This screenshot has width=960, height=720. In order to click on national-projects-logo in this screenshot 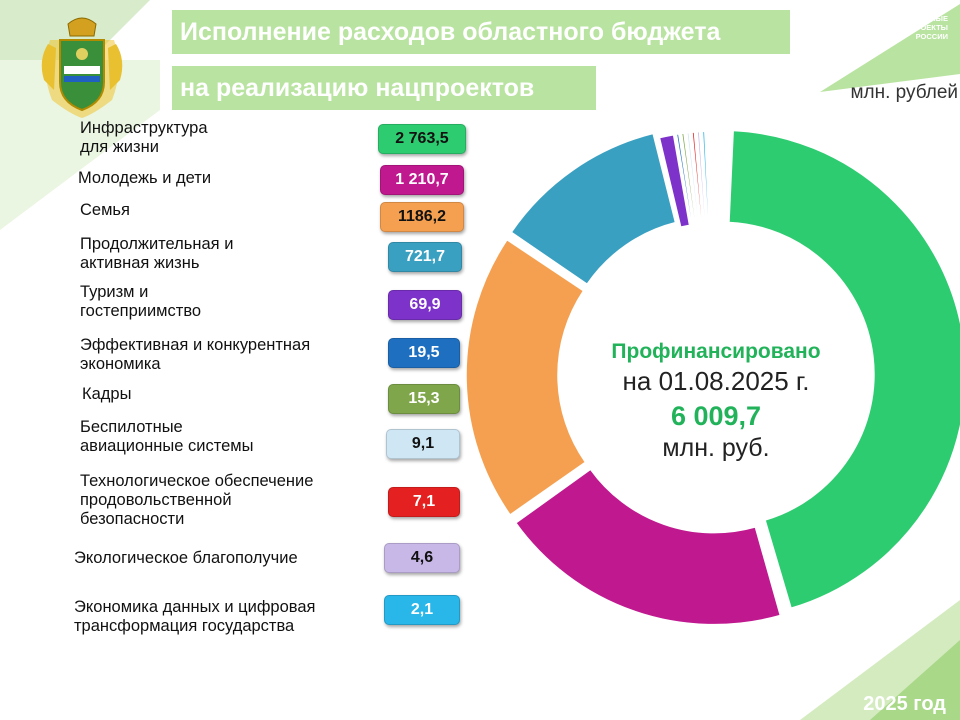, I will do `click(890, 48)`.